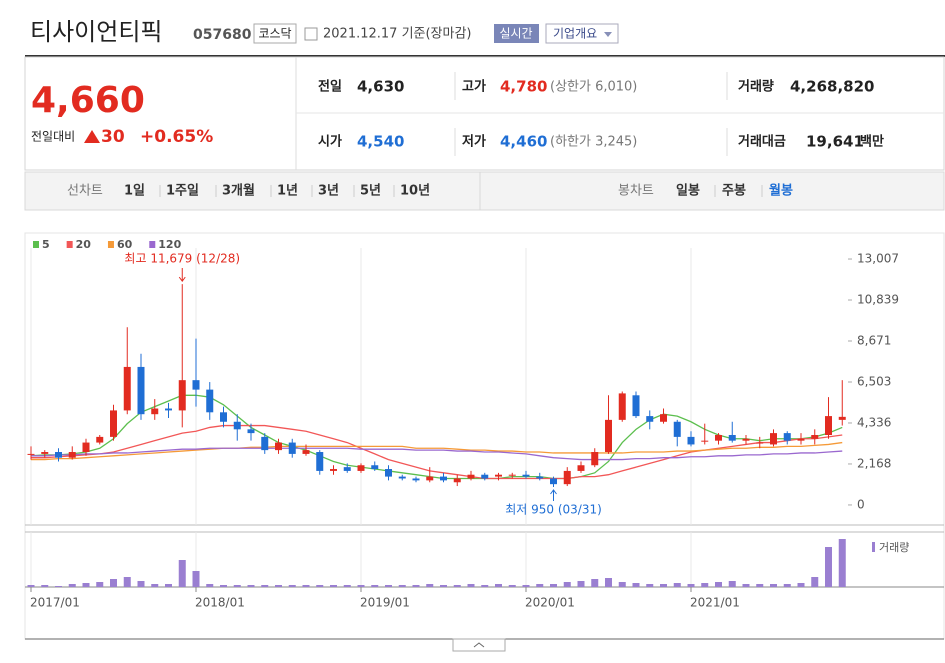  What do you see at coordinates (182, 191) in the screenshot?
I see `tab: 1주일` at bounding box center [182, 191].